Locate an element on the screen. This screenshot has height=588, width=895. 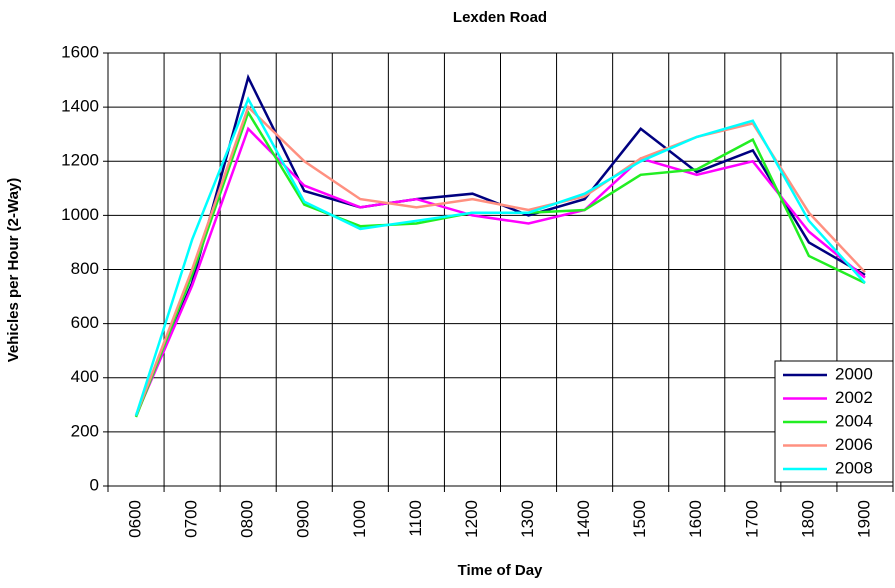
x-tick-label: 1700 is located at coordinates (751, 519).